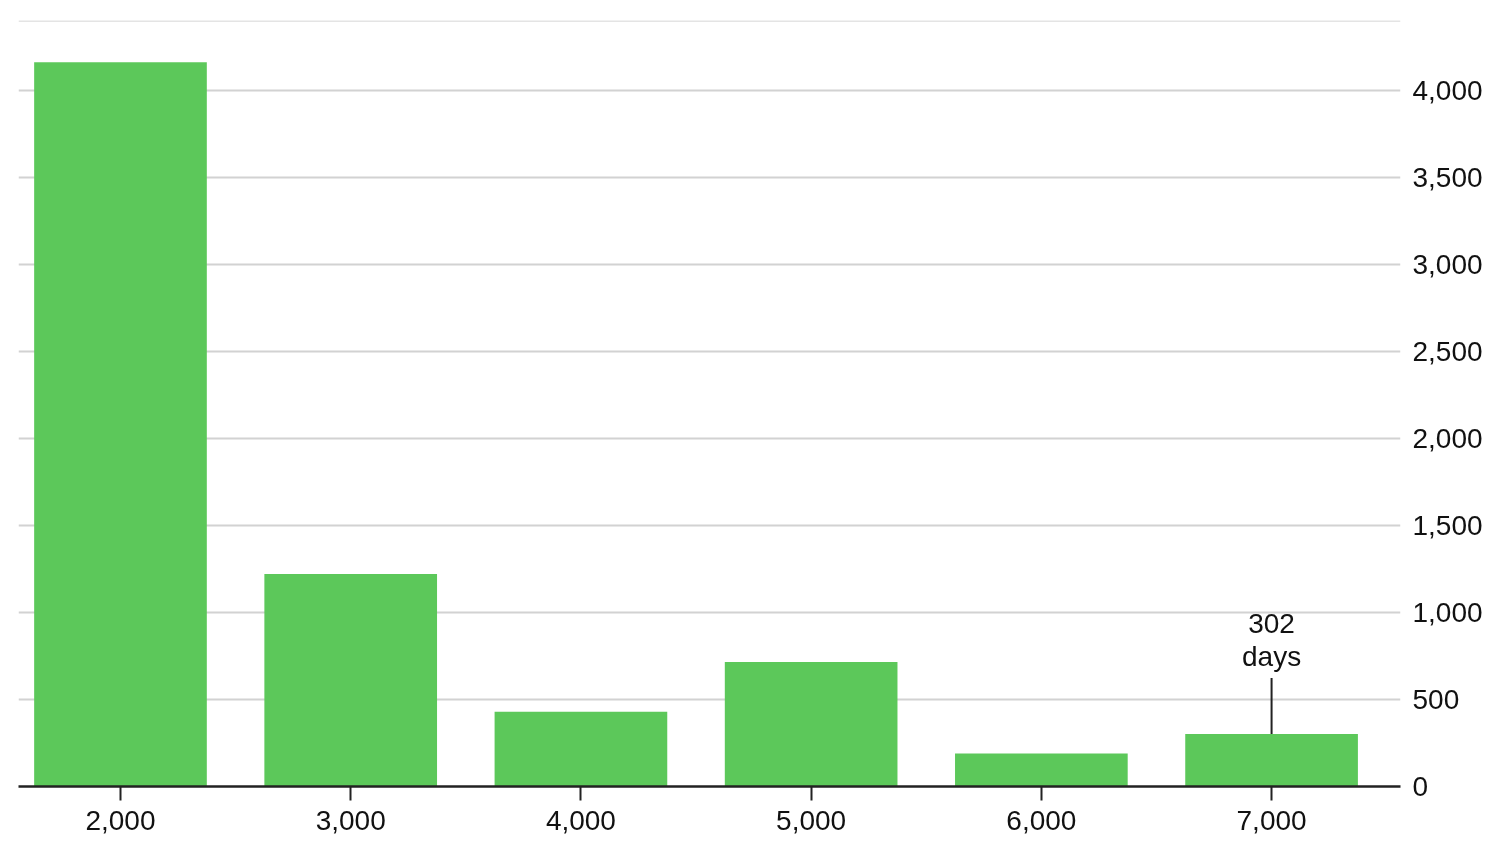  Describe the element at coordinates (1272, 640) in the screenshot. I see `data-label: 302 days` at that location.